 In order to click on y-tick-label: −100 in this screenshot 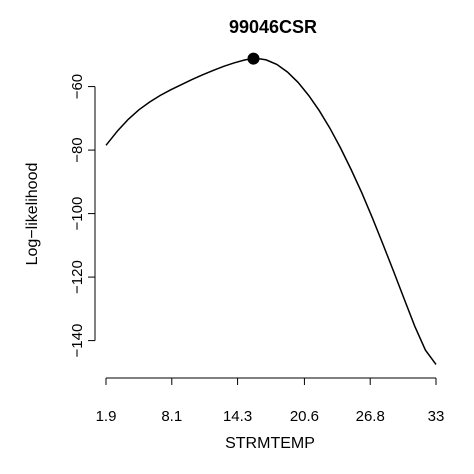, I will do `click(77, 214)`.